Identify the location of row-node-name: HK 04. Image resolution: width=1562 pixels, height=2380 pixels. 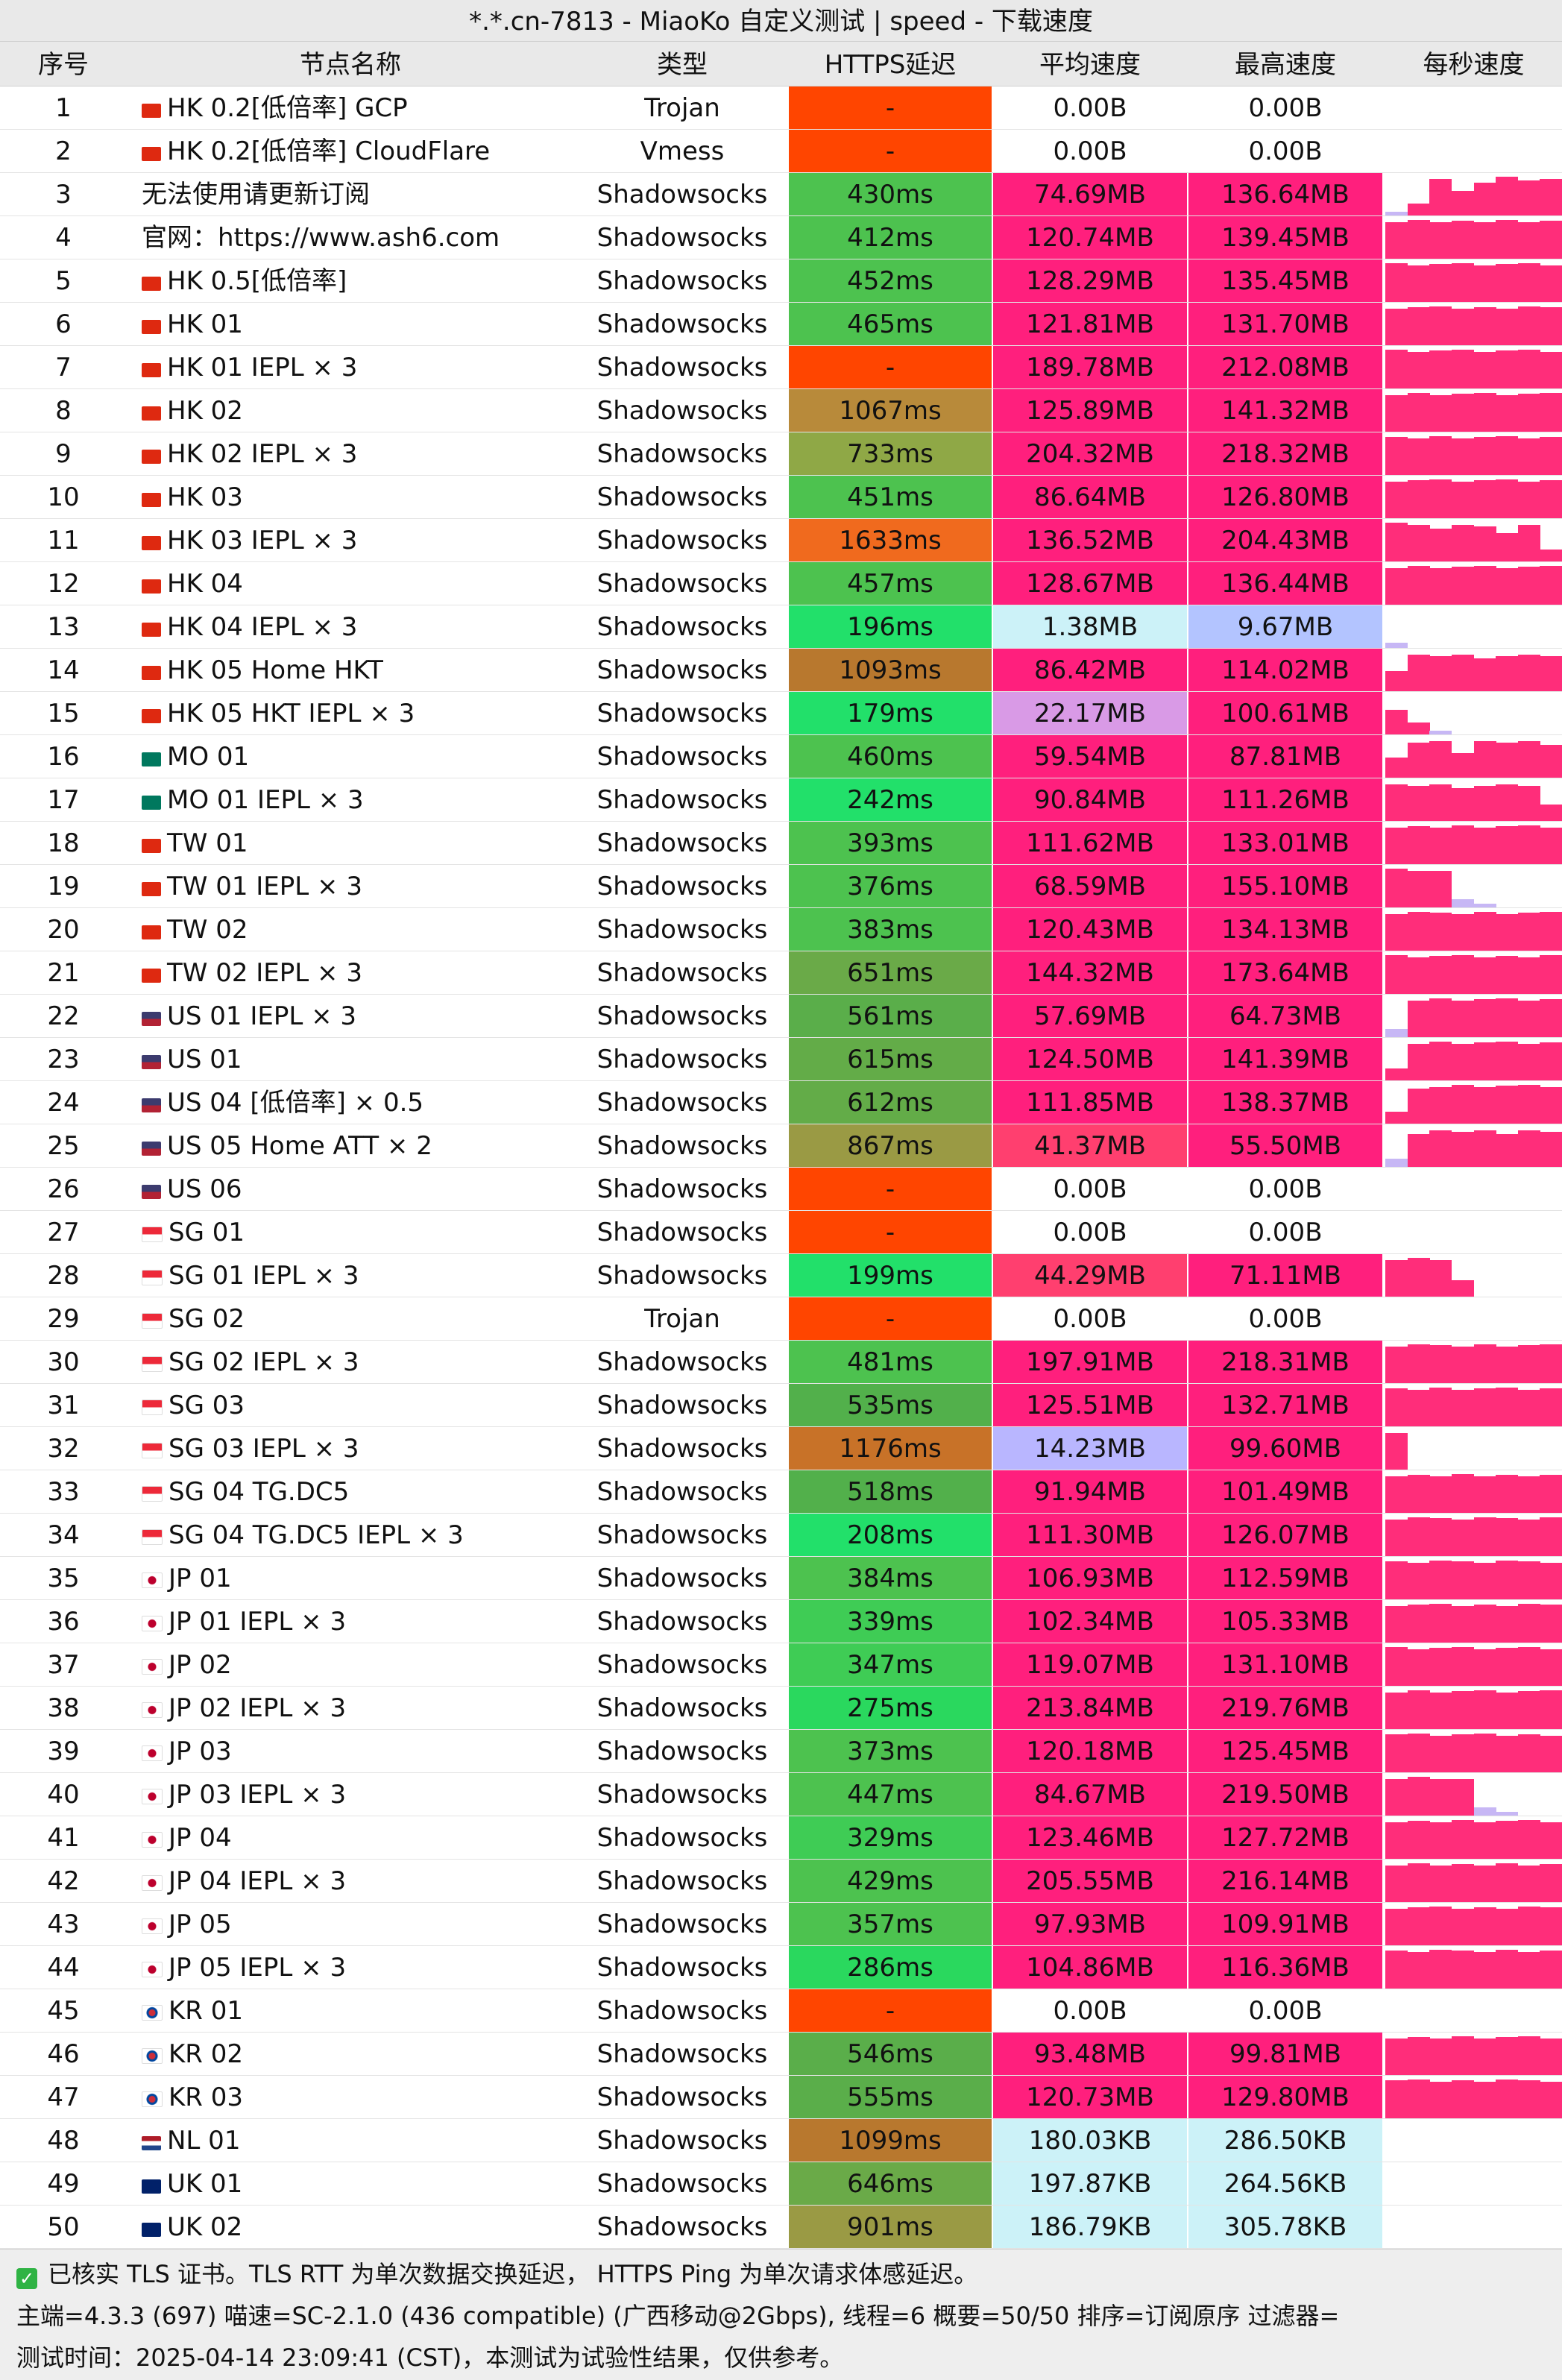
(350, 583).